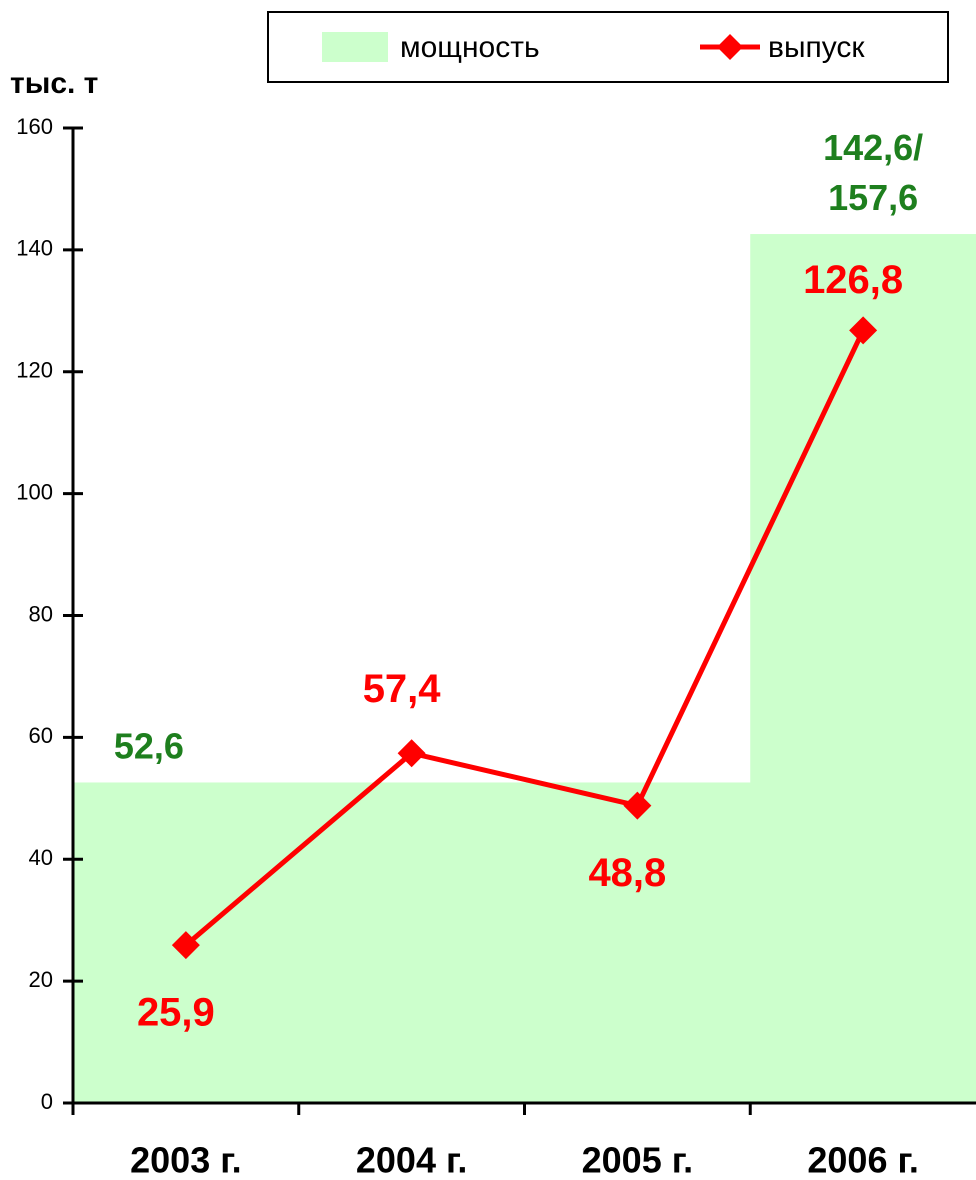  What do you see at coordinates (176, 1013) in the screenshot?
I see `value-label: 25,9` at bounding box center [176, 1013].